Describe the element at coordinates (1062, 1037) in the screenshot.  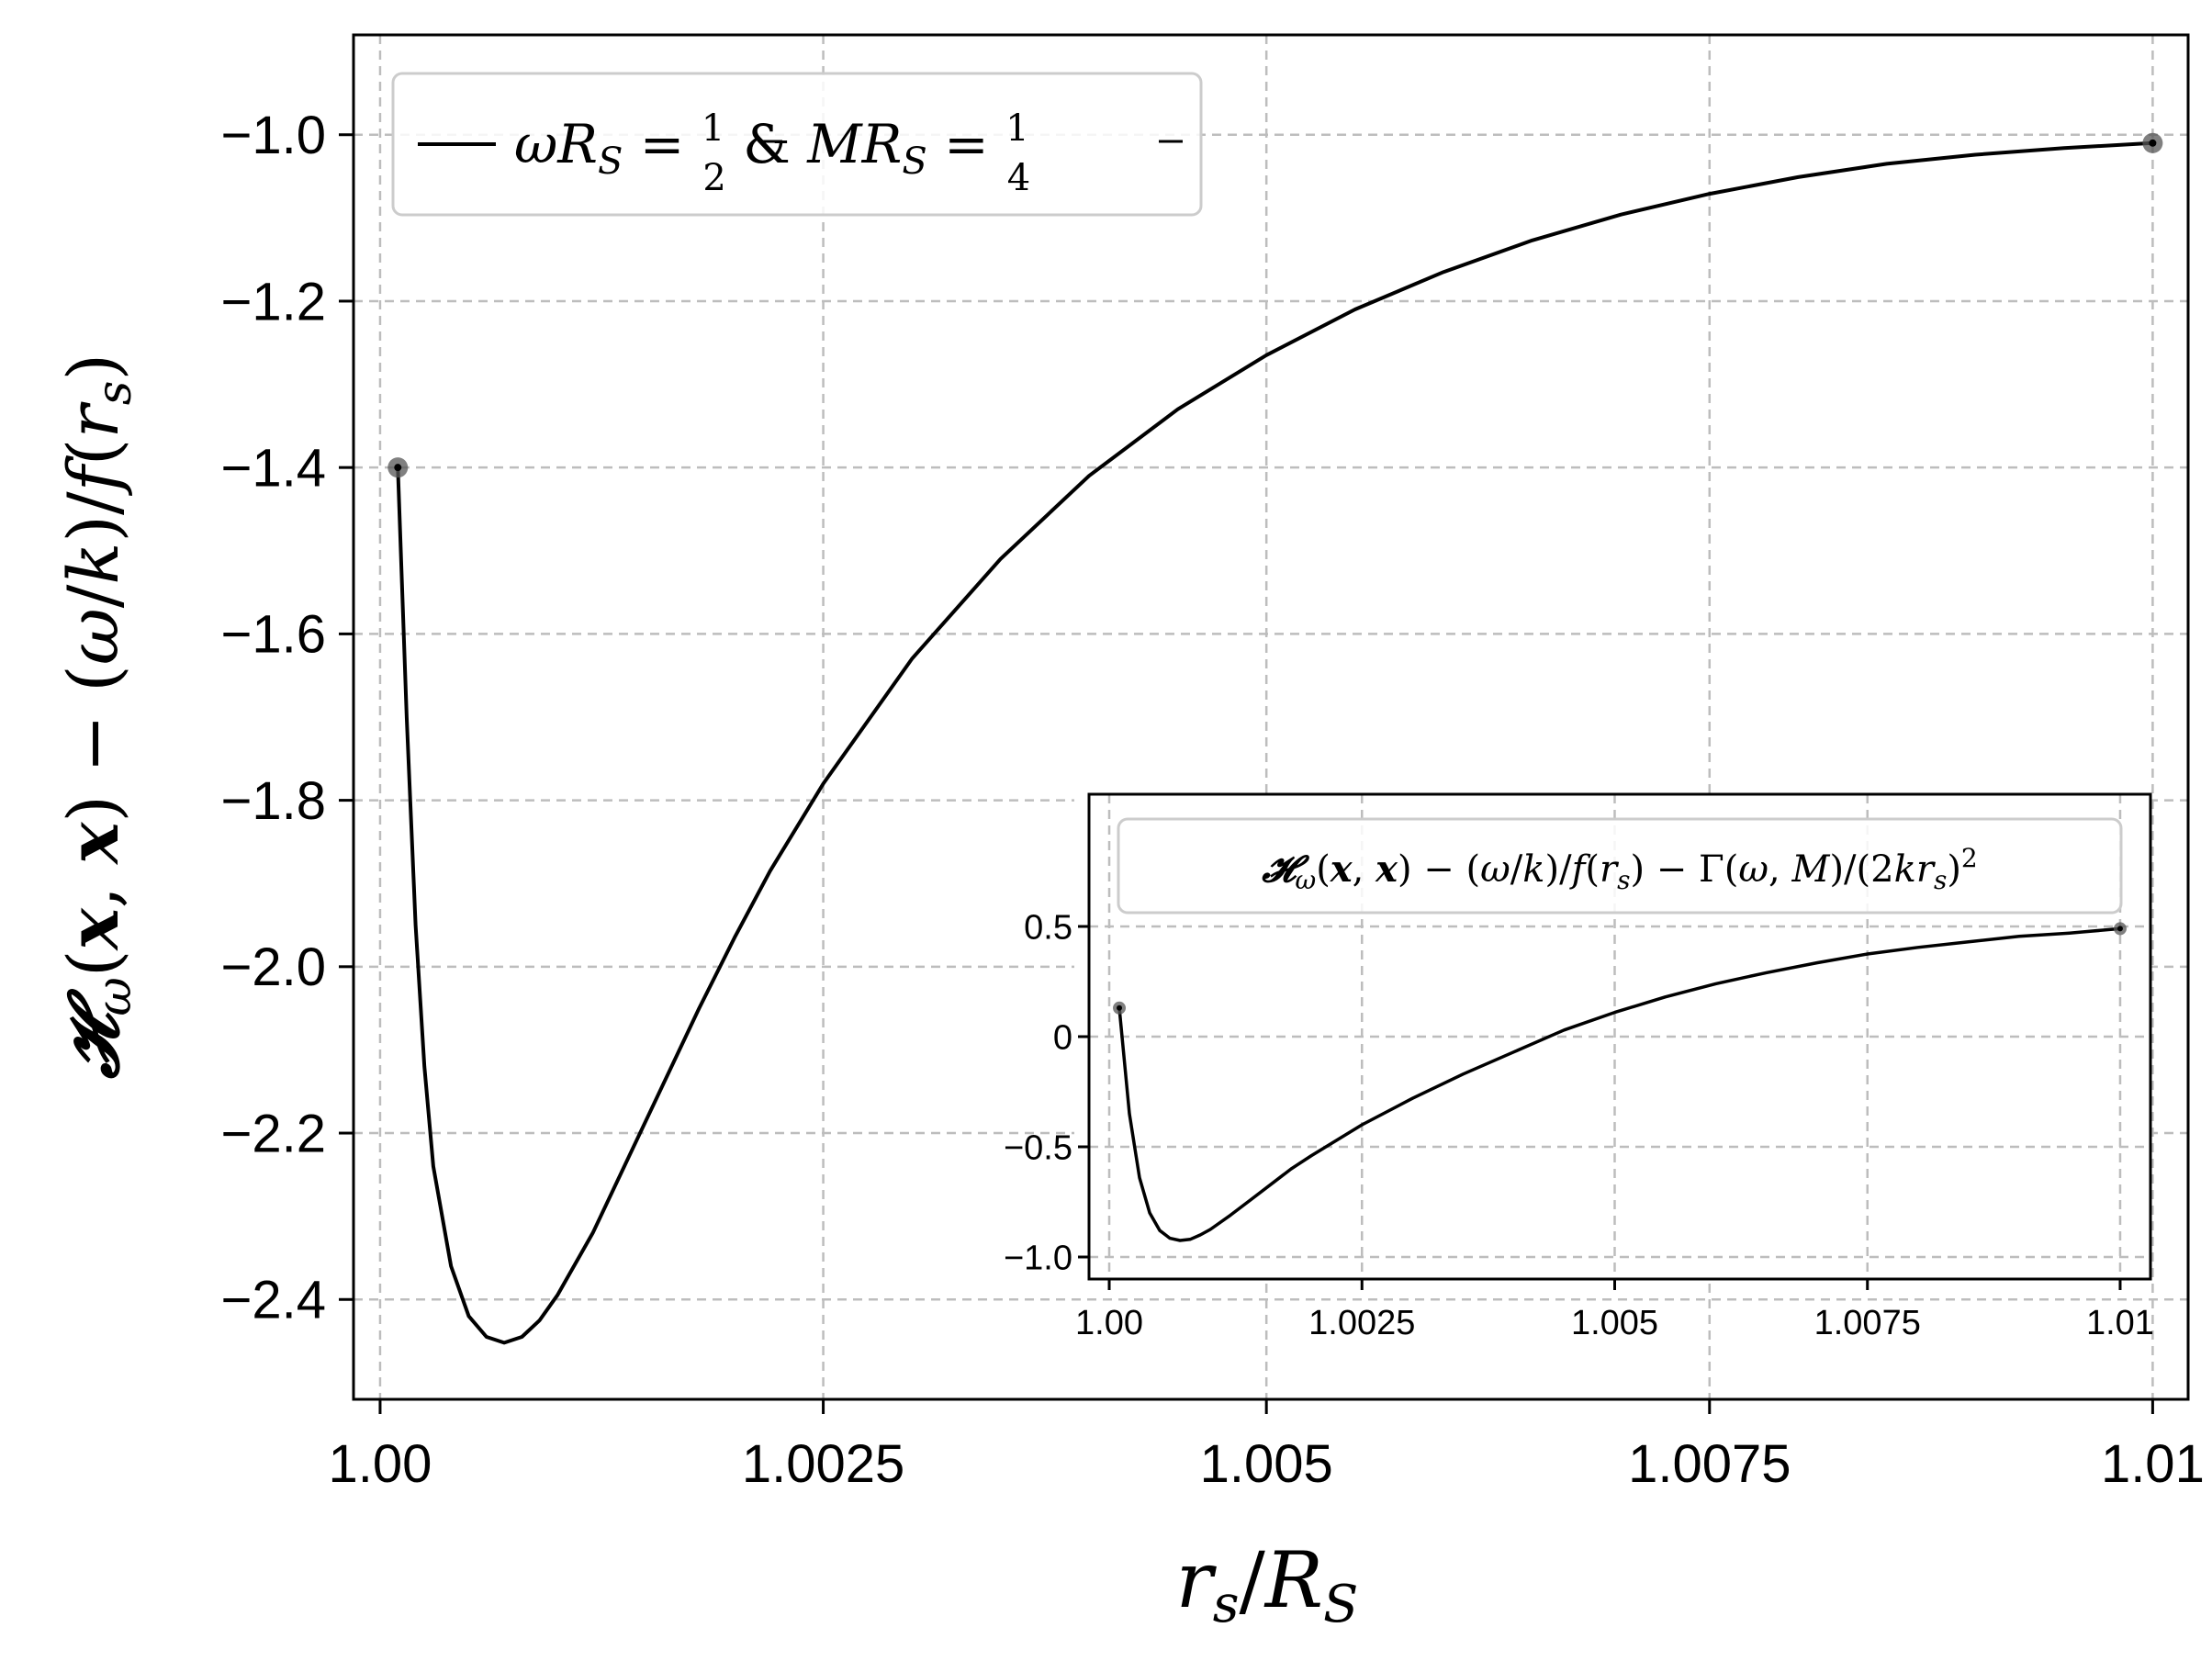
I see `inset-y-tick-label: 0` at that location.